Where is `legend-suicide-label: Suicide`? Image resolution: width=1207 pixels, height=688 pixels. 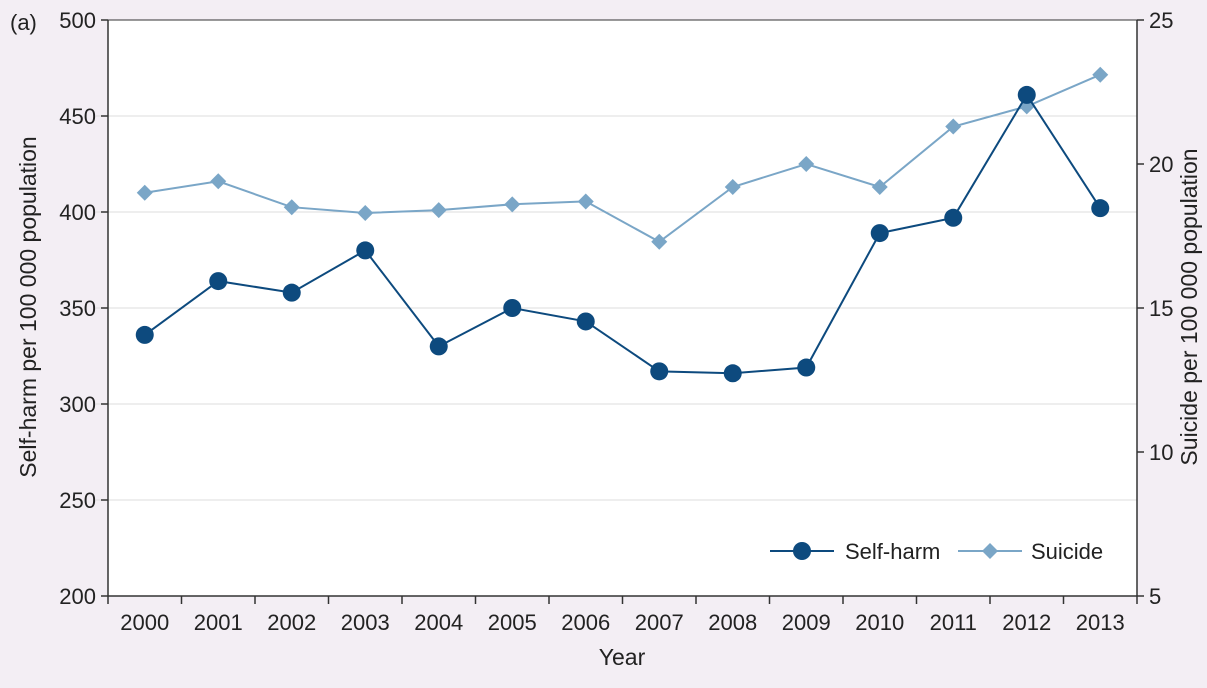 legend-suicide-label: Suicide is located at coordinates (1067, 551).